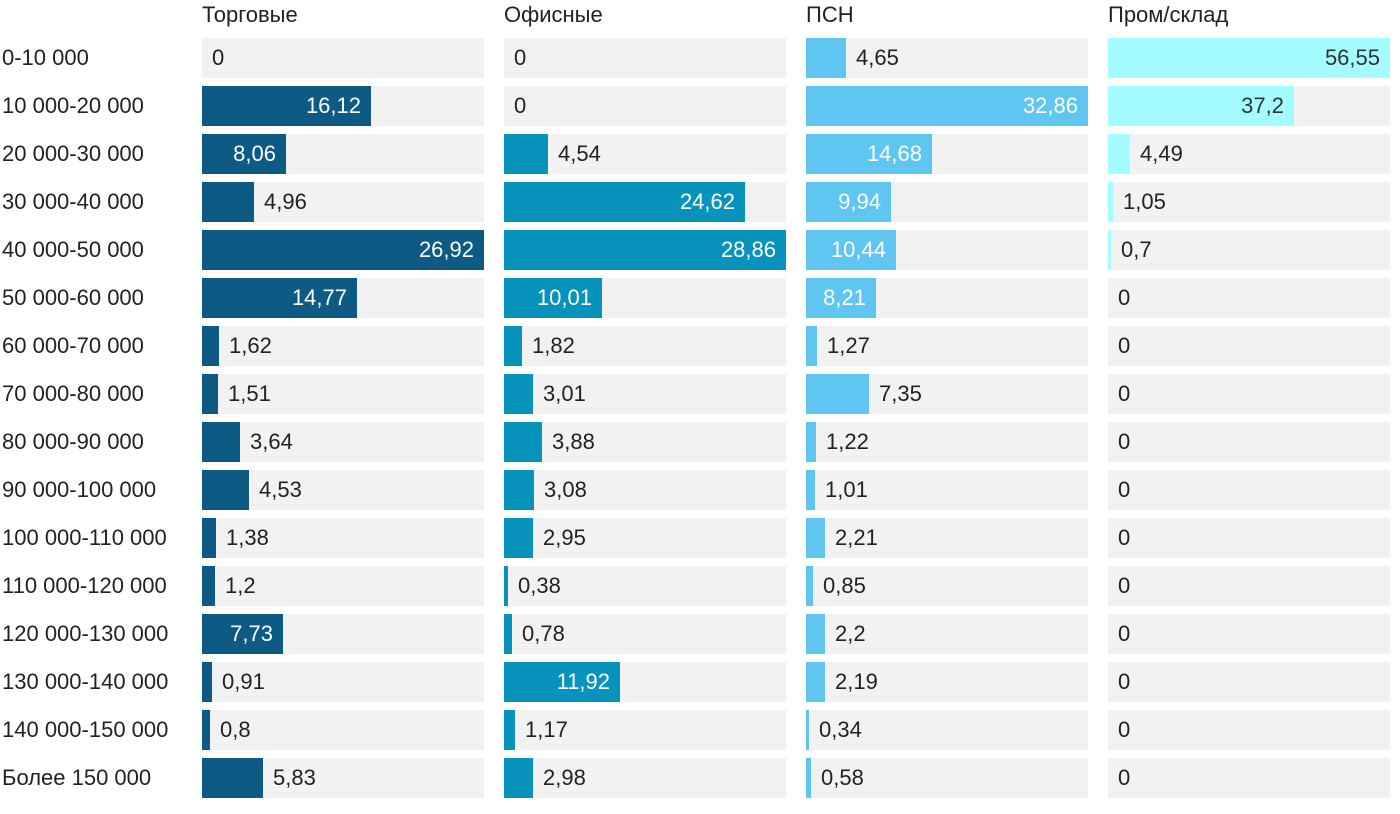 The image size is (1400, 814). Describe the element at coordinates (645, 490) in the screenshot. I see `bar-track: 3,08` at that location.